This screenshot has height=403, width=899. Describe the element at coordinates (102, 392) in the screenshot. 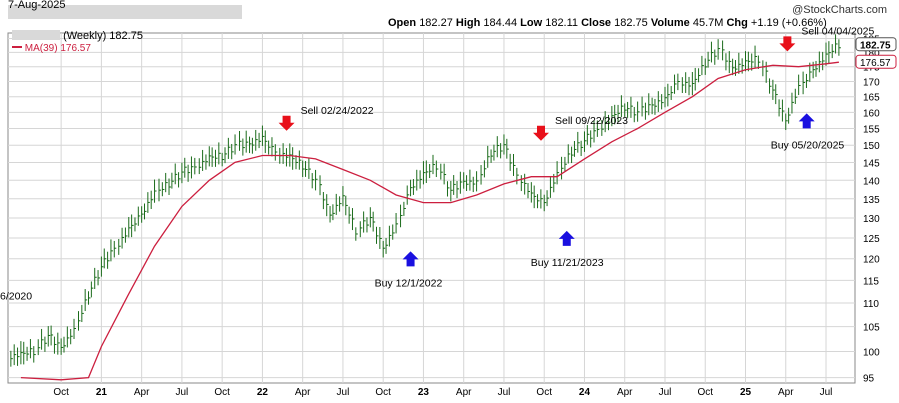

I see `x-tick-label: 21` at that location.